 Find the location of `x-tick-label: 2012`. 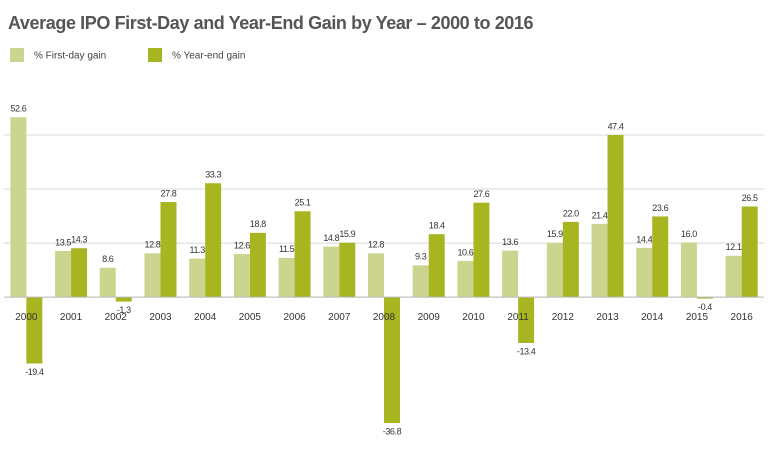

x-tick-label: 2012 is located at coordinates (563, 317).